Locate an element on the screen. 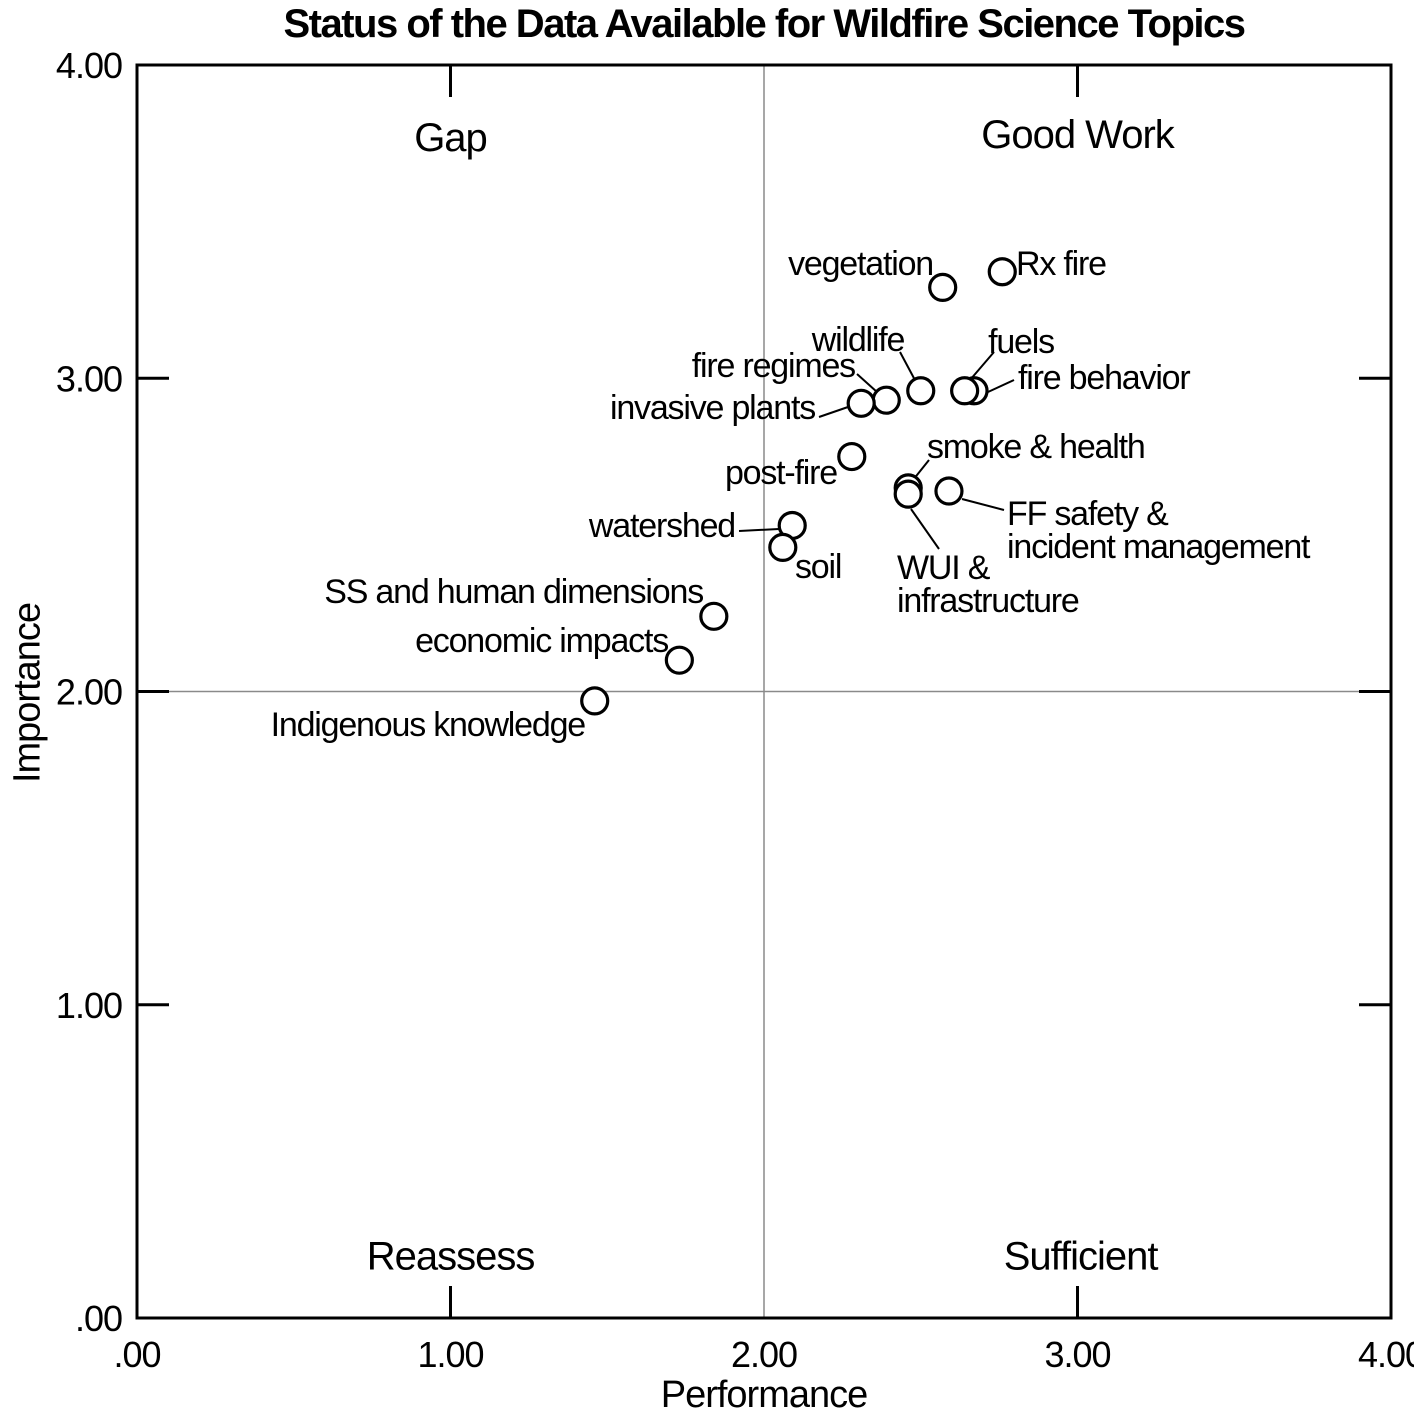  y-tick-label: 2.00 is located at coordinates (89, 692).